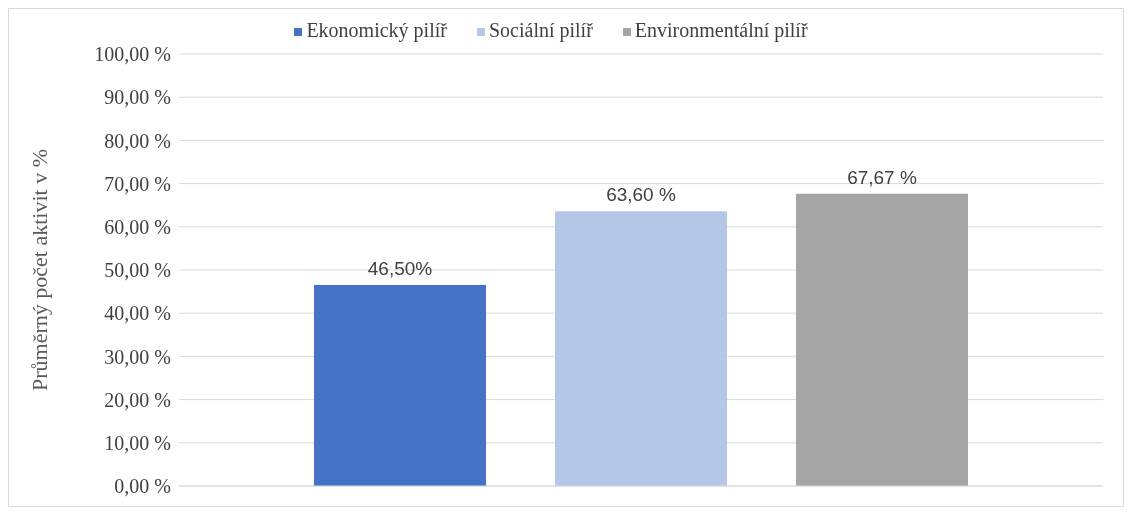 Image resolution: width=1132 pixels, height=515 pixels. I want to click on y-tick-label: 40,00 %, so click(137, 313).